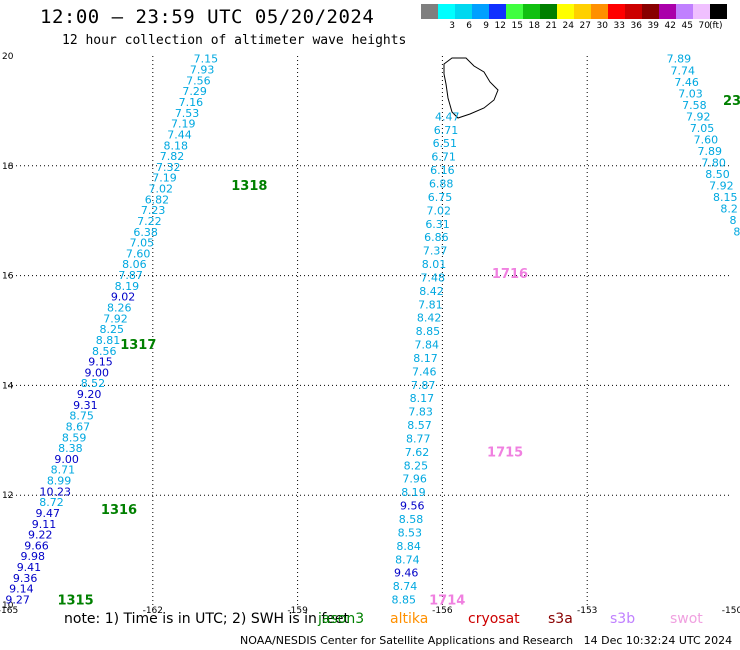  I want to click on swh-value-label: 7.19, so click(183, 124).